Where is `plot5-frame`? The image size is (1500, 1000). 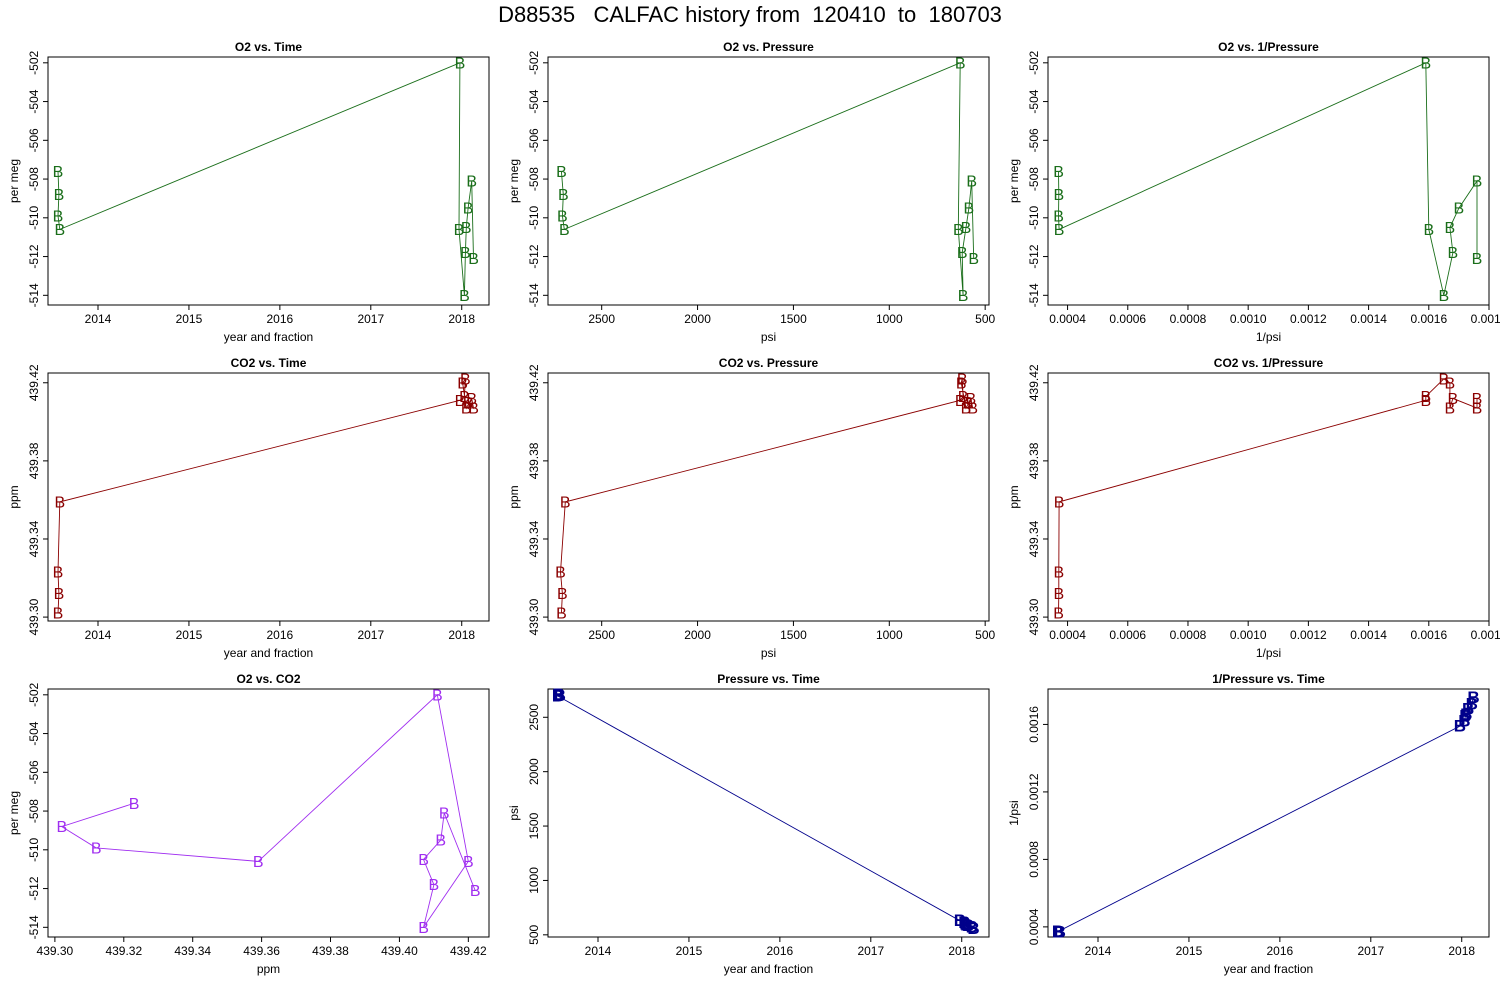
plot5-frame is located at coordinates (768, 497).